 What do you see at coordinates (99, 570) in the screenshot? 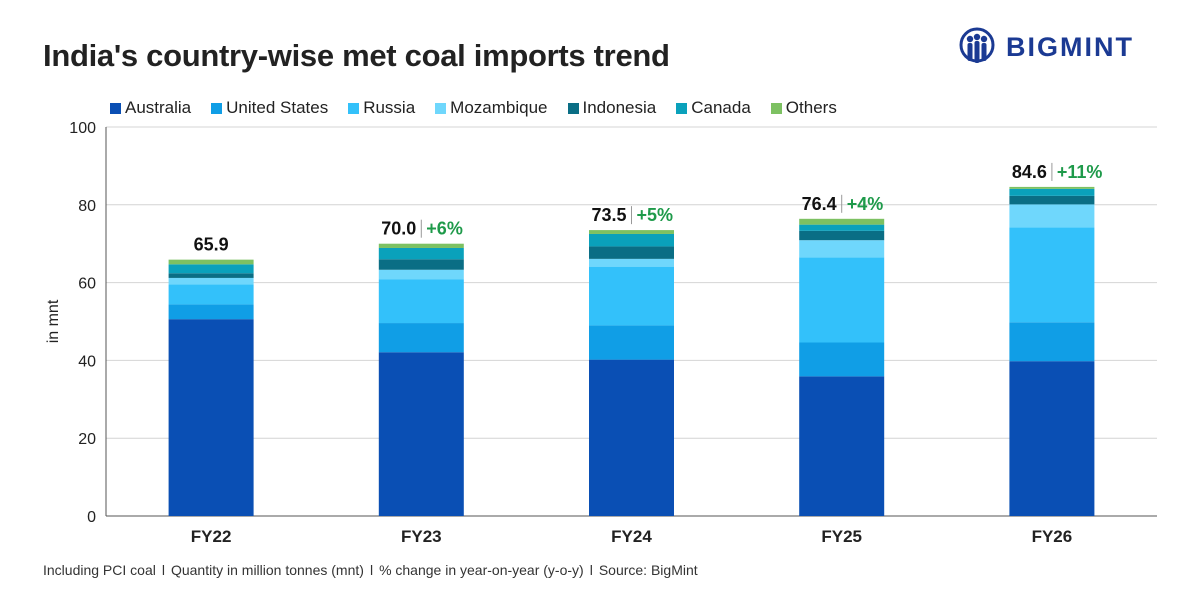
I see `footnote-part: Including PCI coal` at bounding box center [99, 570].